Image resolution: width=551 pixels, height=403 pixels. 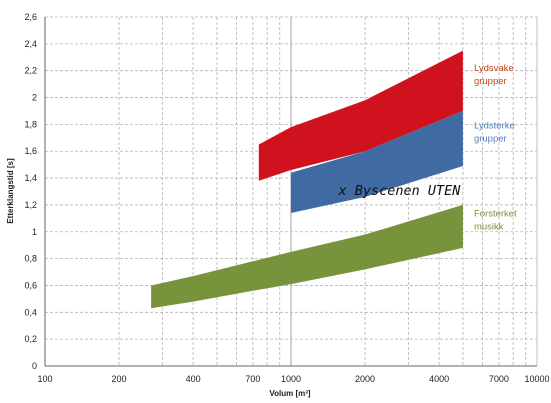 What do you see at coordinates (536, 379) in the screenshot?
I see `x-tick-label: 10000` at bounding box center [536, 379].